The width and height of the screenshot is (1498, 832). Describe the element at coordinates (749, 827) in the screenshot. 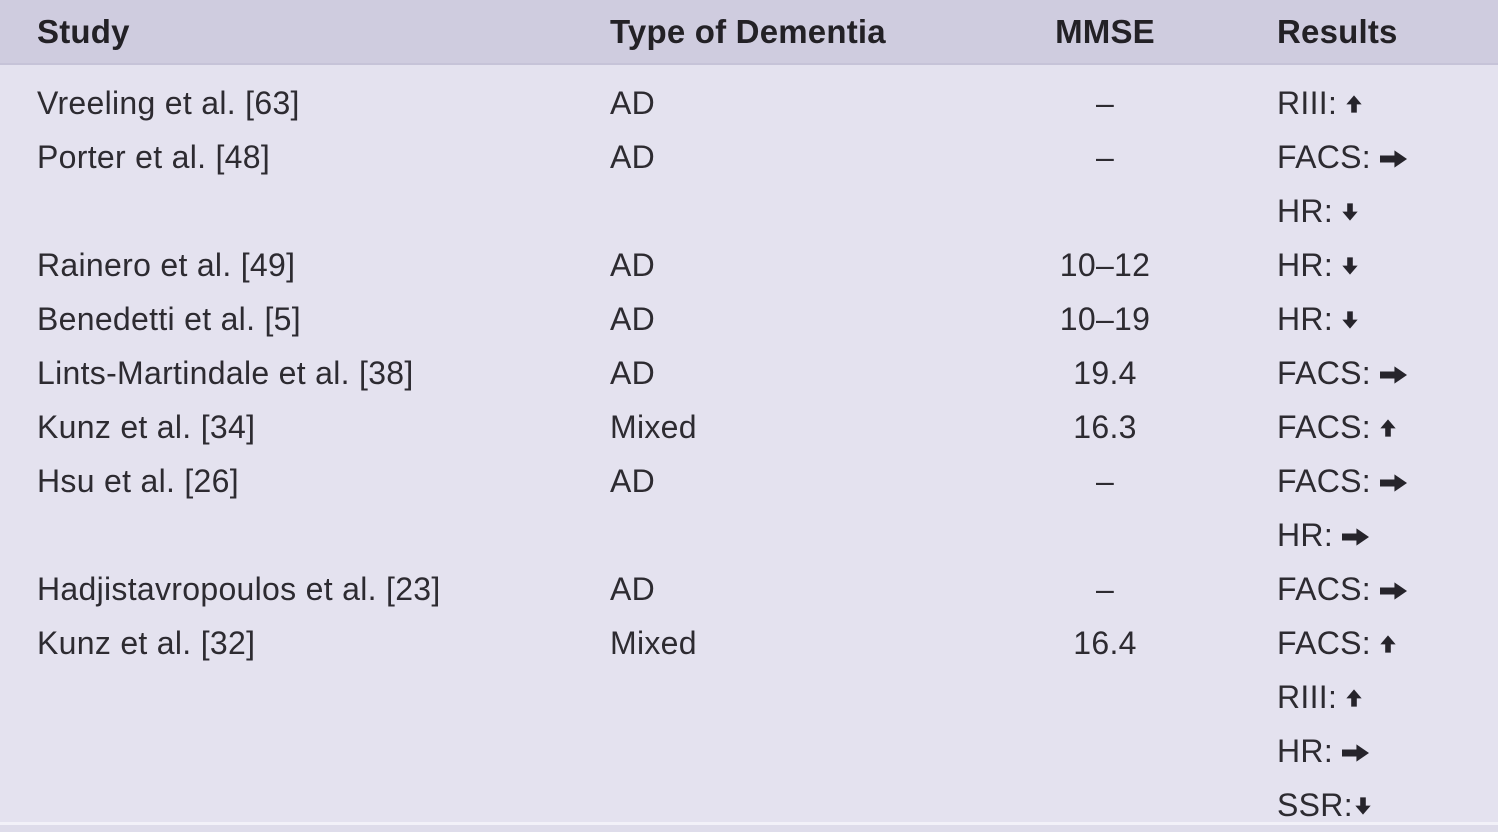

I see `table-bottom-divider` at that location.